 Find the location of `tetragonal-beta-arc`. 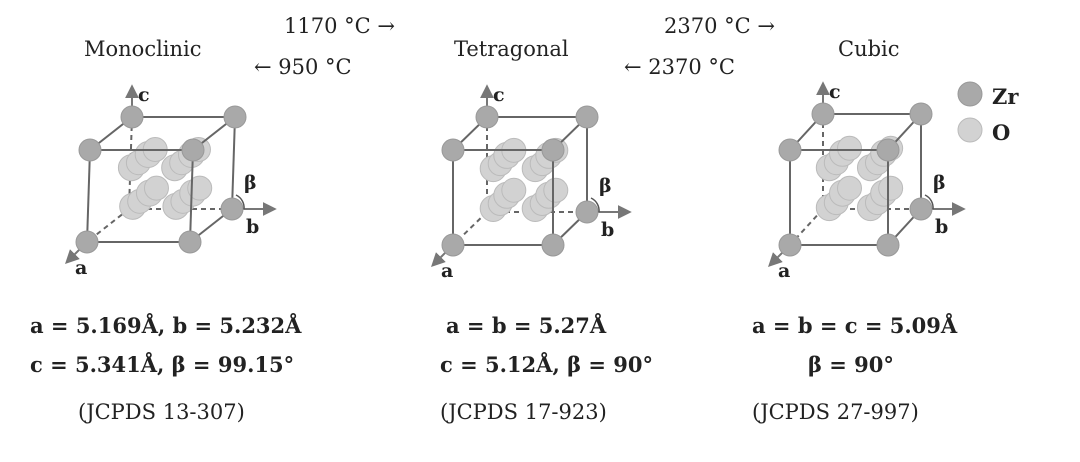

tetragonal-beta-arc is located at coordinates (595, 205).